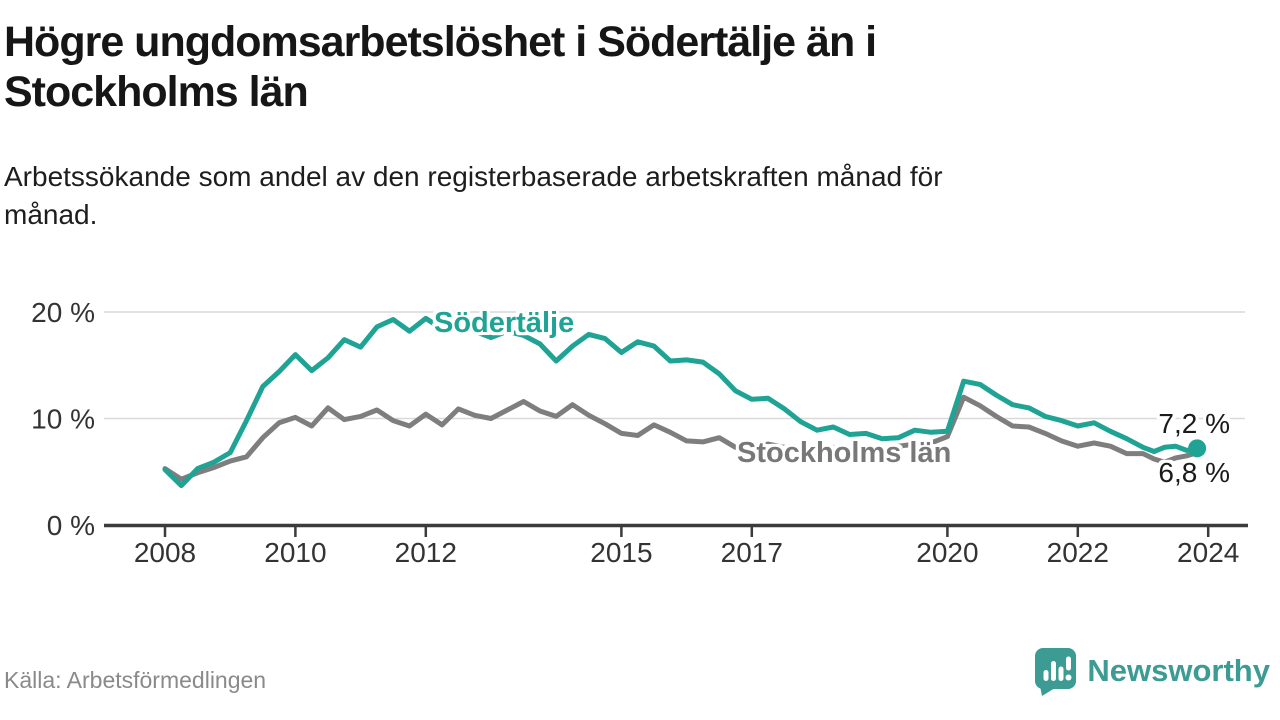 The width and height of the screenshot is (1280, 720). What do you see at coordinates (504, 323) in the screenshot?
I see `series-label-sodertalje: Södertälje` at bounding box center [504, 323].